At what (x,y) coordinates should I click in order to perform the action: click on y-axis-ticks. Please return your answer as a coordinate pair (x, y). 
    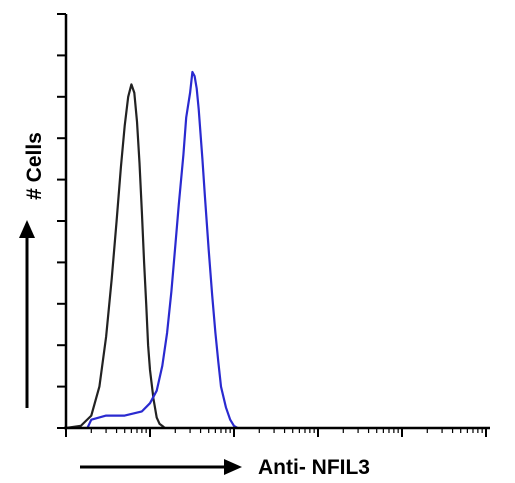
    Looking at the image, I should click on (61, 221).